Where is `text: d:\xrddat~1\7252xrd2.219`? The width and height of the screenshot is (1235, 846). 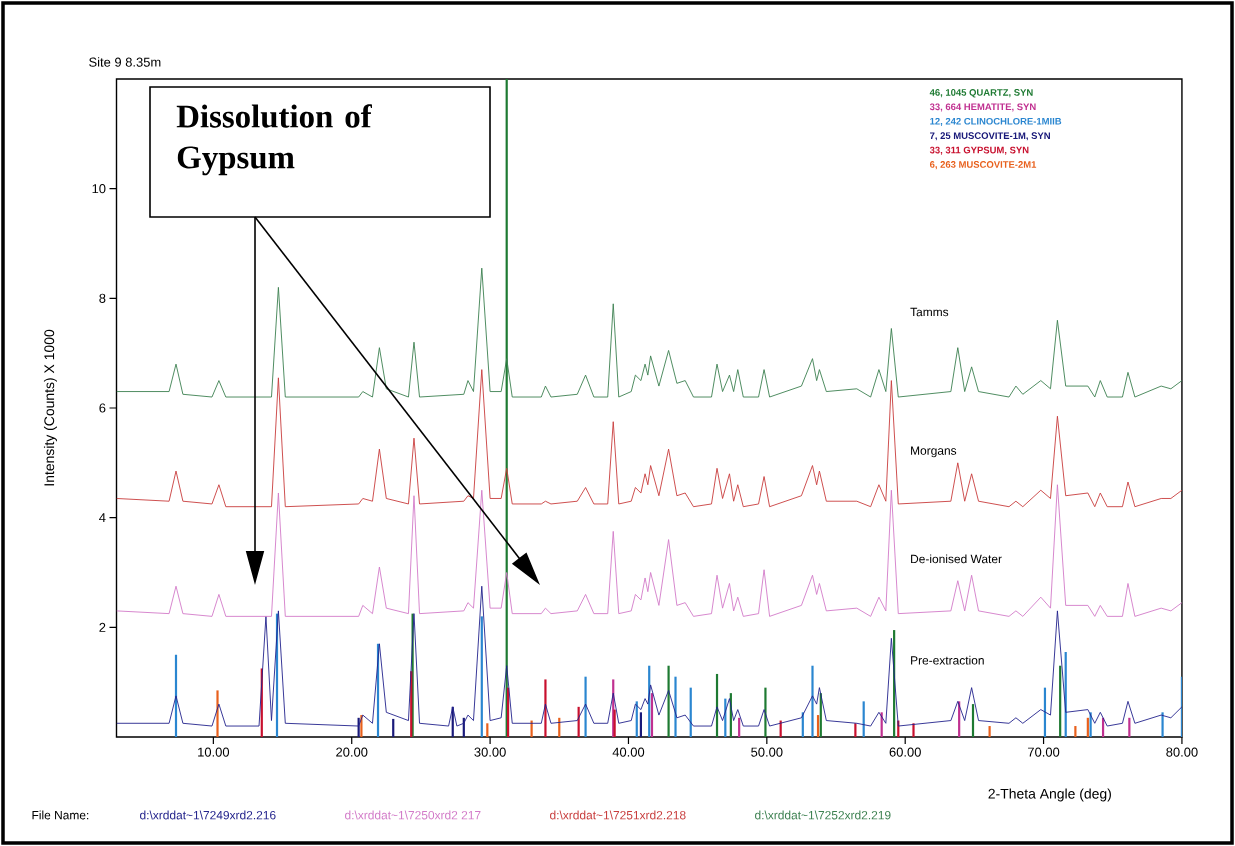 text: d:\xrddat~1\7252xrd2.219 is located at coordinates (823, 815).